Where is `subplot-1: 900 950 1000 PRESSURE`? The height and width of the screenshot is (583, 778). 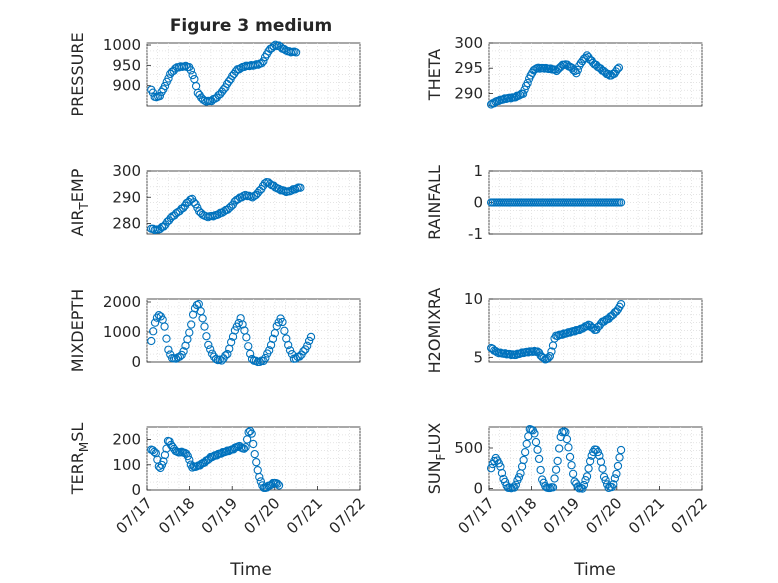 subplot-1: 900 950 1000 PRESSURE is located at coordinates (214, 74).